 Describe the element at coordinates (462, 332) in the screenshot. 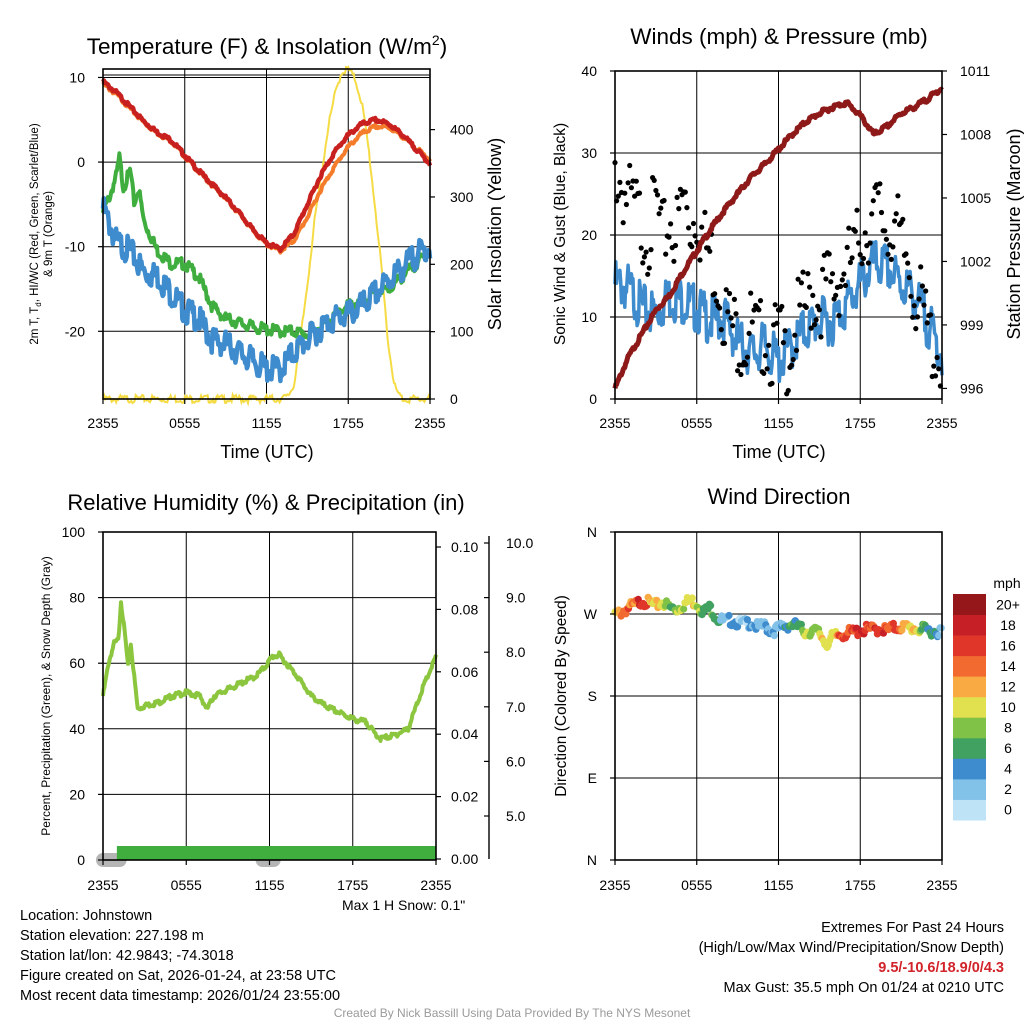

I see `y2-tick-label: 100` at that location.